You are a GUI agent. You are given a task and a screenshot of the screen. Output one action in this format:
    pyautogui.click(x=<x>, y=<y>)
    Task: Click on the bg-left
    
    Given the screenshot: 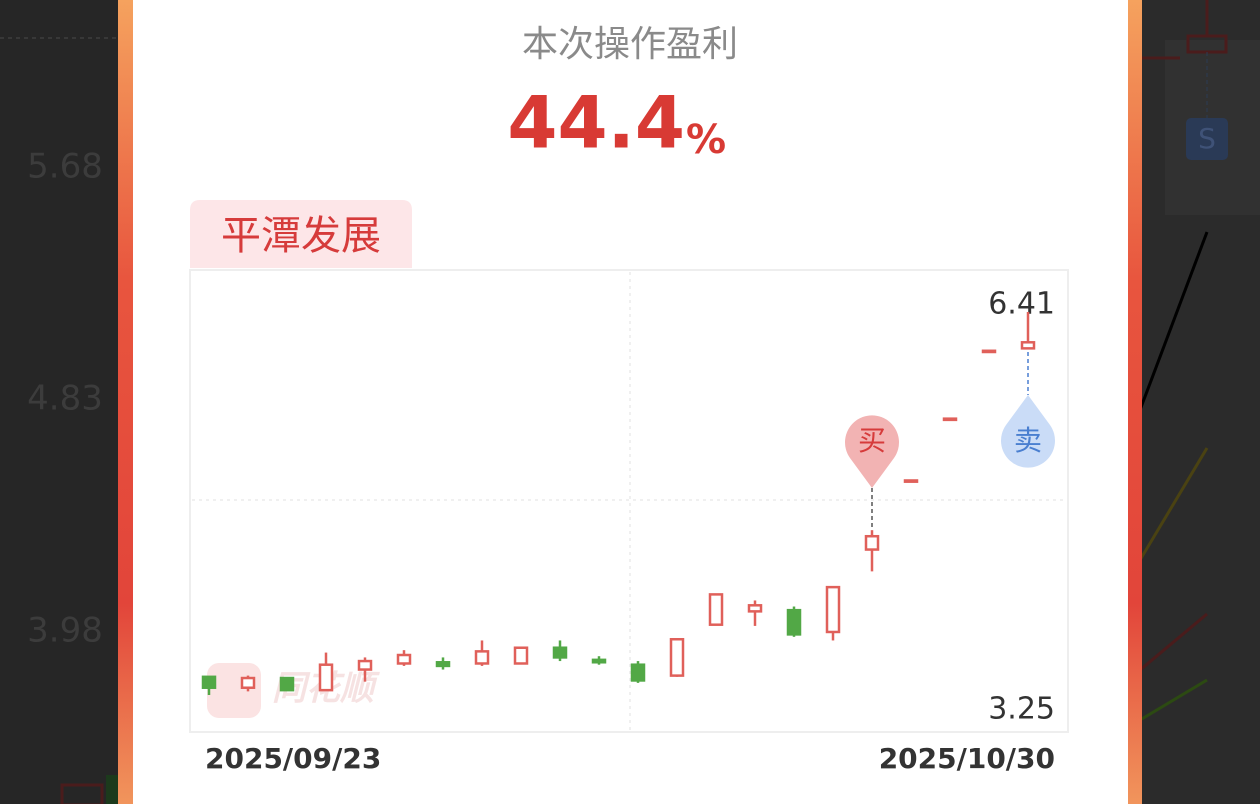 What is the action you would take?
    pyautogui.click(x=60, y=402)
    